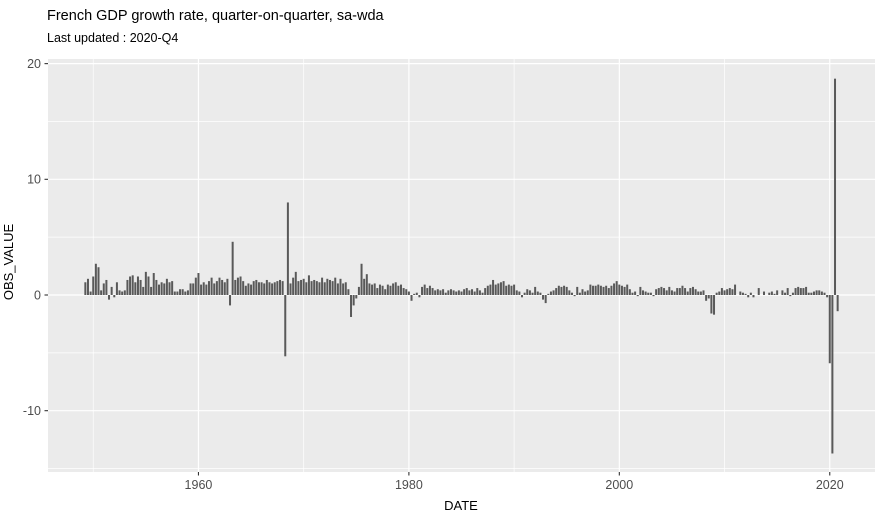  I want to click on x-axis-title: DATE, so click(461, 505).